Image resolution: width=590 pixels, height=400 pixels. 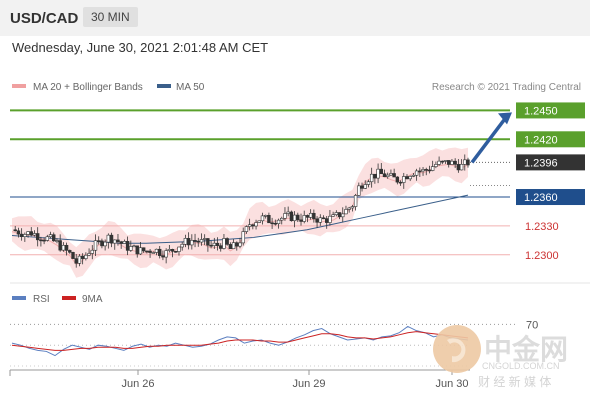 I want to click on rsi-line, so click(x=240, y=341).